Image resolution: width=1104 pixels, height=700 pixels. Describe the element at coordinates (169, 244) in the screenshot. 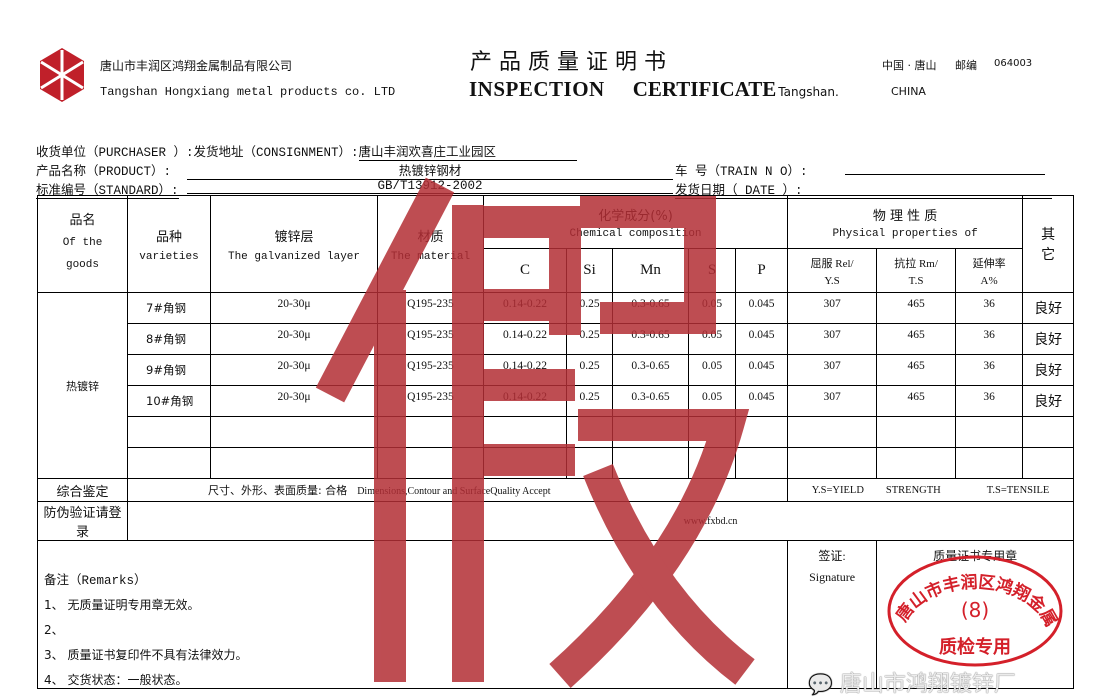

I see `header-variety: 品种 varieties` at that location.